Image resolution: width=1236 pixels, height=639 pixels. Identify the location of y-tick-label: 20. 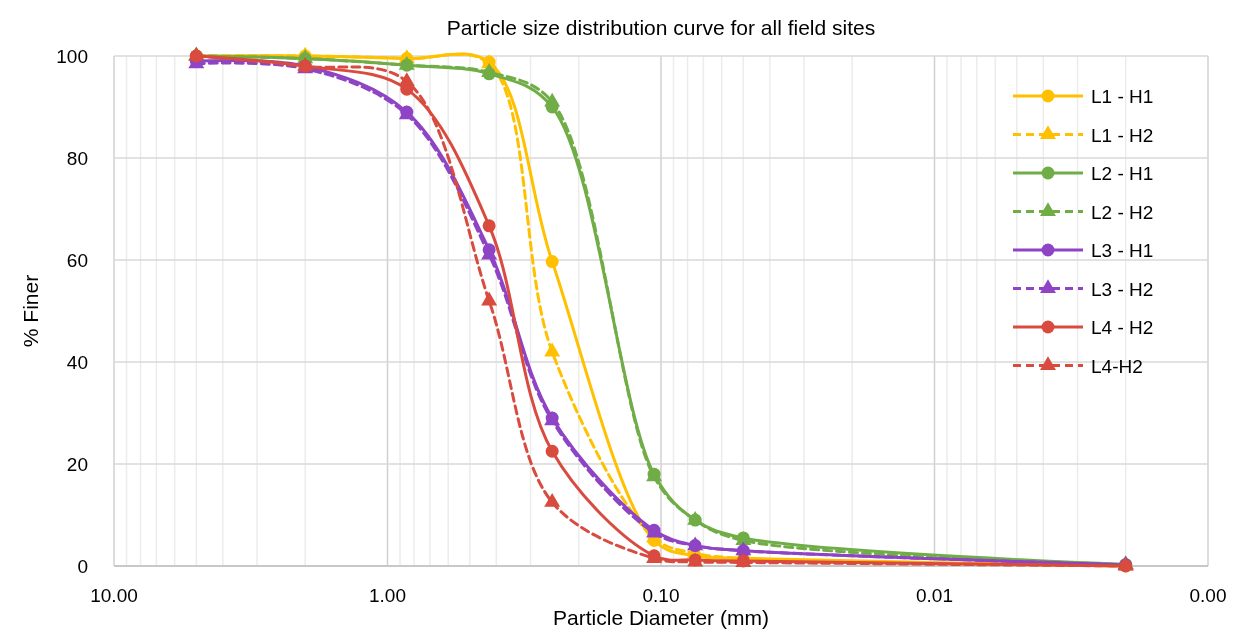
(77, 464).